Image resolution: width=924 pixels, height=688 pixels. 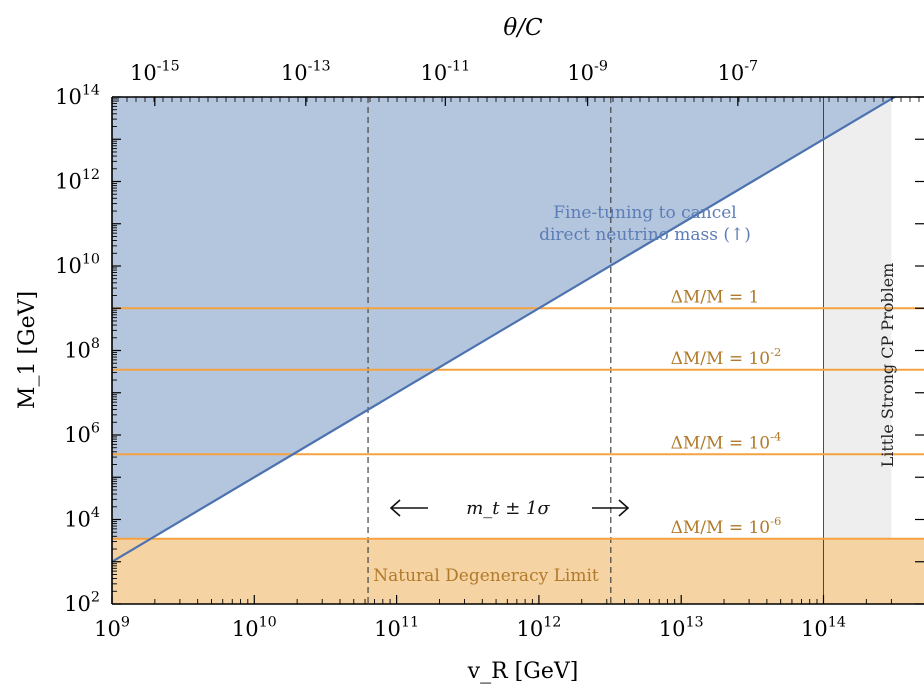 What do you see at coordinates (77, 96) in the screenshot?
I see `ytick-label-6: 1014` at bounding box center [77, 96].